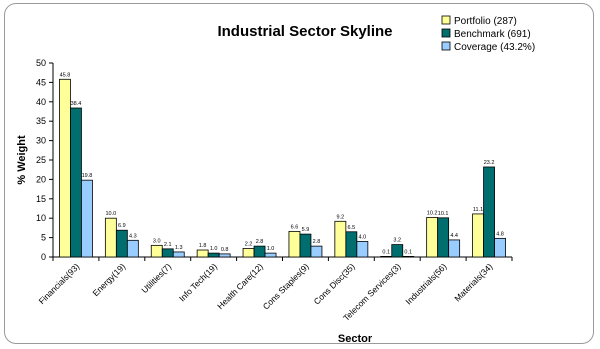 Image resolution: width=600 pixels, height=349 pixels. What do you see at coordinates (240, 286) in the screenshot?
I see `x-tick-label: Health Care(12)` at bounding box center [240, 286].